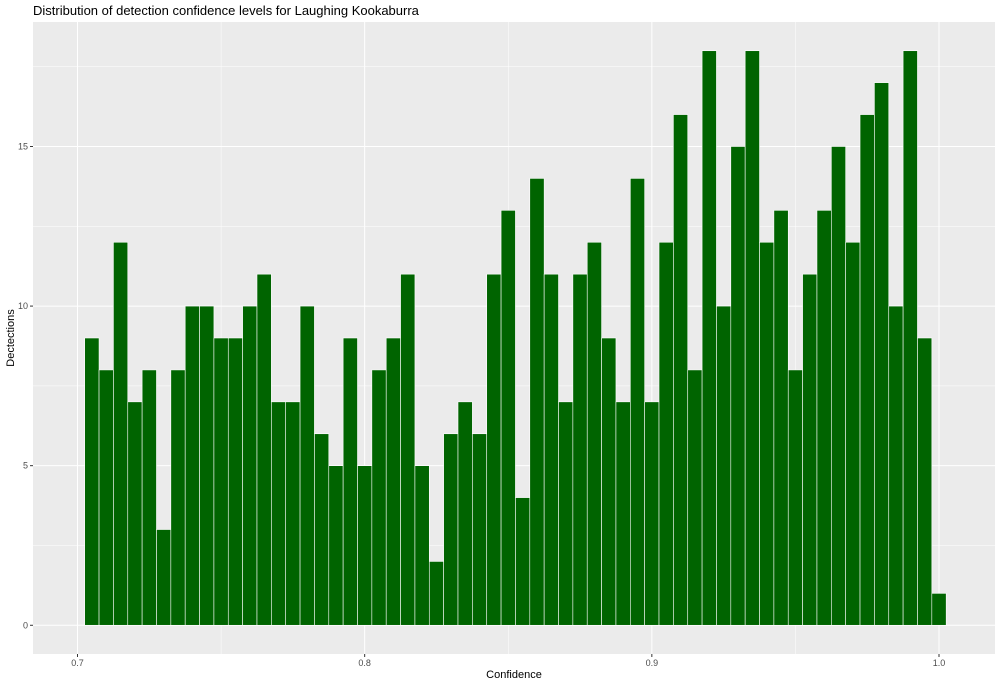 This screenshot has width=1000, height=685. Describe the element at coordinates (23, 385) in the screenshot. I see `y-tick-labels: 0 5 10 15` at that location.